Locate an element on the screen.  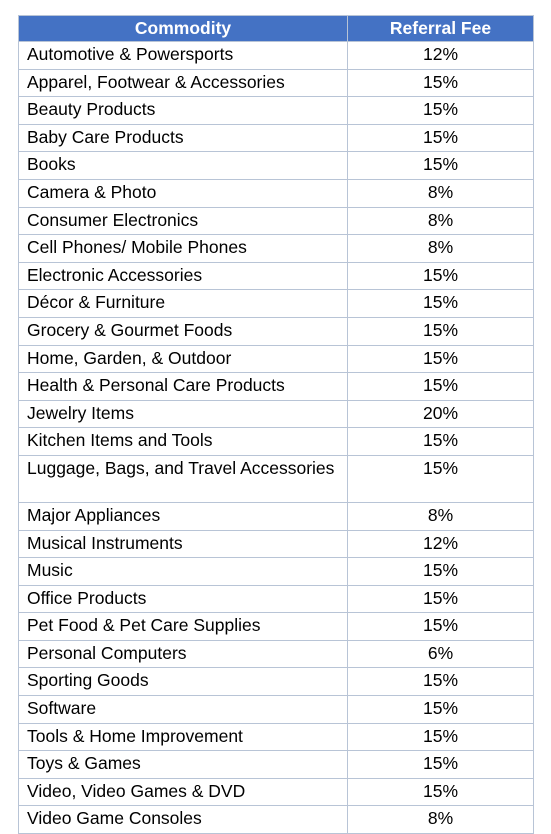
referral-fee-column-header: Referral Fee is located at coordinates (440, 28).